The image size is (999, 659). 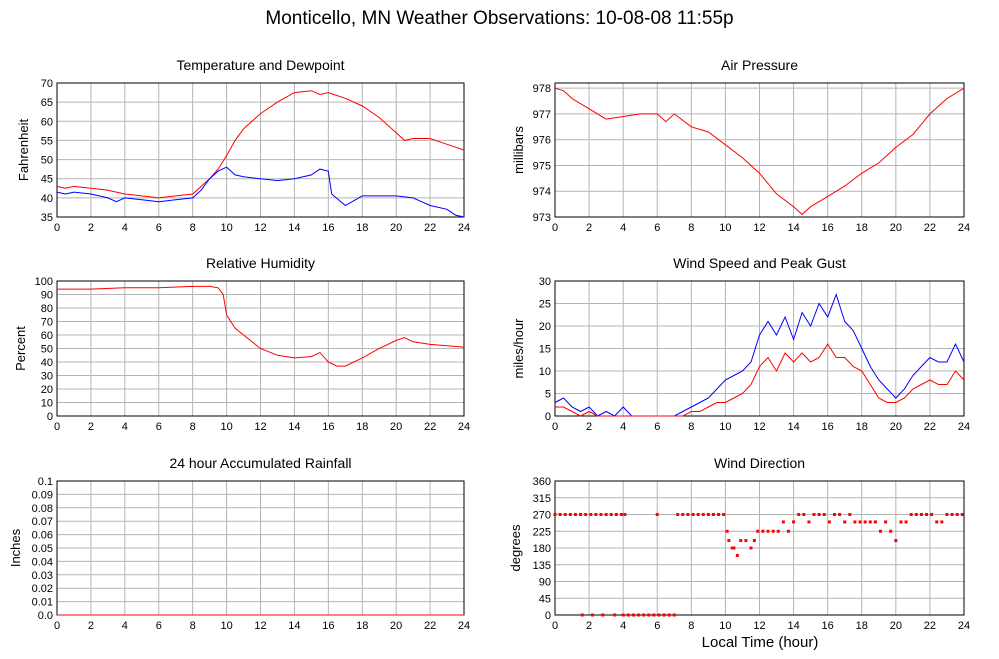 What do you see at coordinates (548, 616) in the screenshot?
I see `y-tick-label: 0` at bounding box center [548, 616].